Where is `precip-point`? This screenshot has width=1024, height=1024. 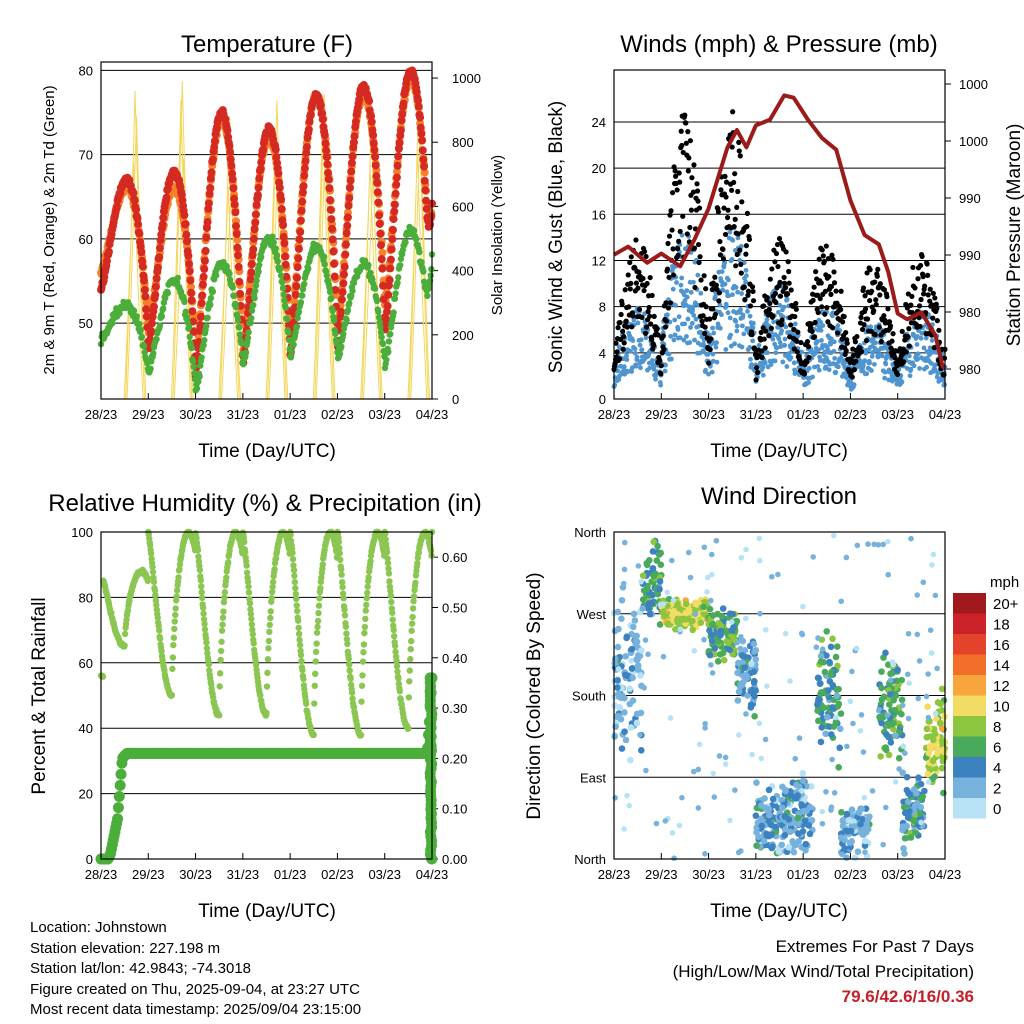 precip-point is located at coordinates (121, 774).